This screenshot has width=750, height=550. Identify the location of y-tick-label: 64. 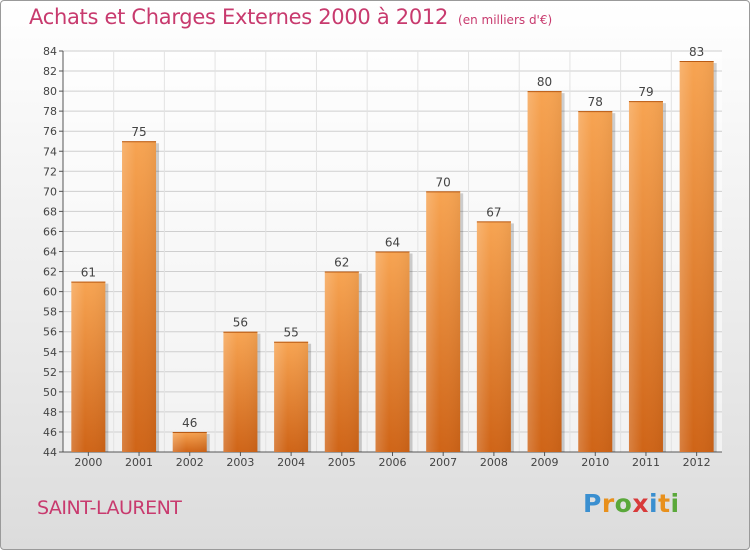
(50, 252).